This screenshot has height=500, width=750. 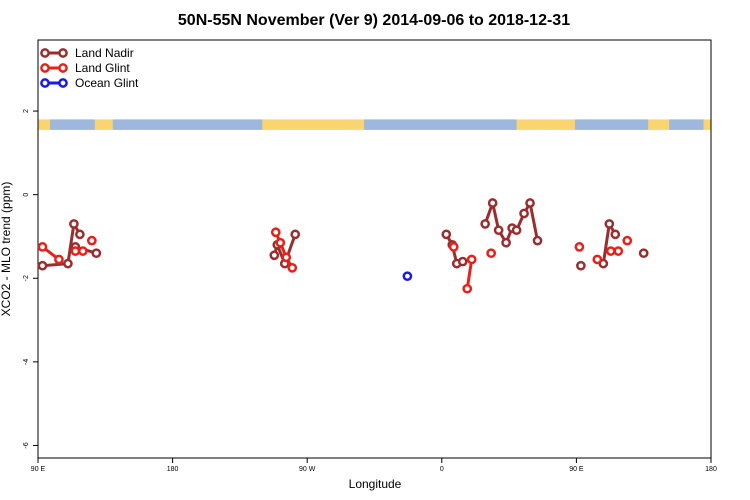 What do you see at coordinates (107, 83) in the screenshot?
I see `legend-label: Ocean Glint` at bounding box center [107, 83].